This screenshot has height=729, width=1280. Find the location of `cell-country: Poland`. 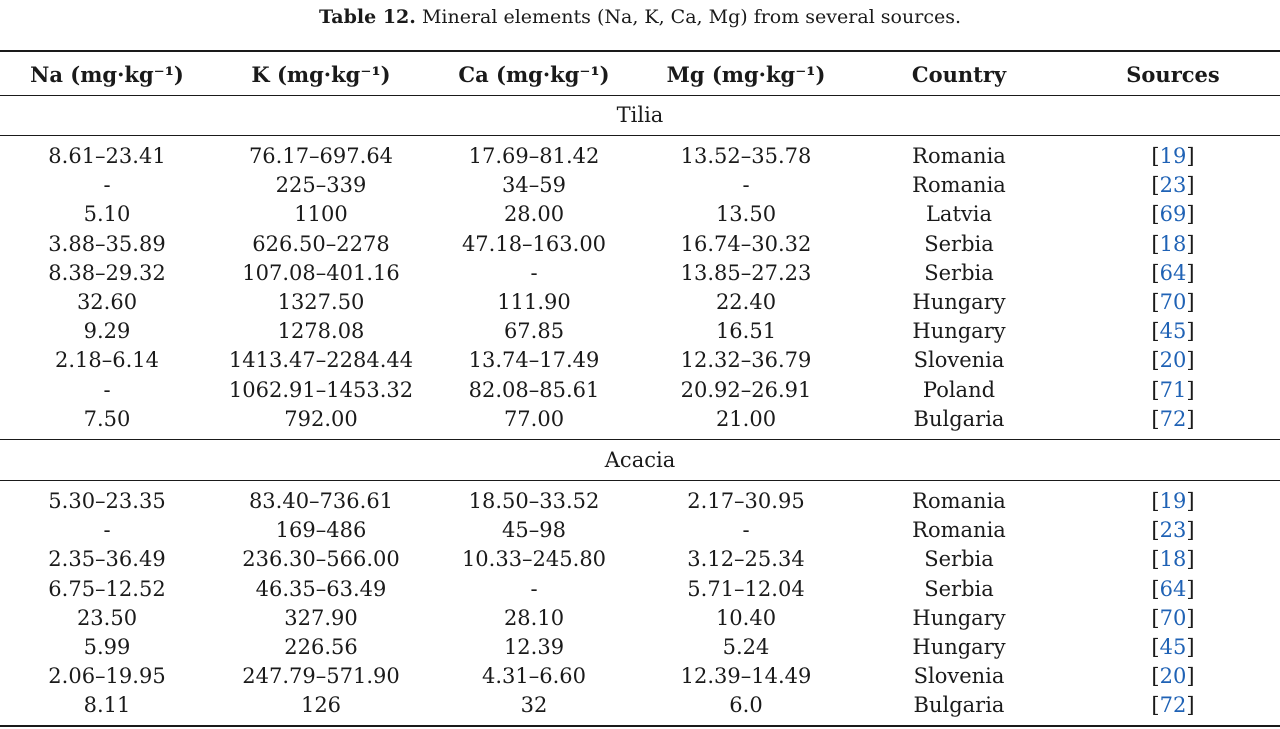

cell-country: Poland is located at coordinates (959, 389).